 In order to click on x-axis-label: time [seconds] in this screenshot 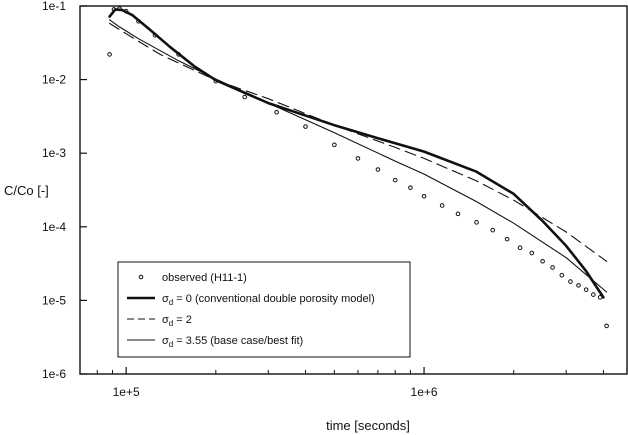, I will do `click(368, 425)`.